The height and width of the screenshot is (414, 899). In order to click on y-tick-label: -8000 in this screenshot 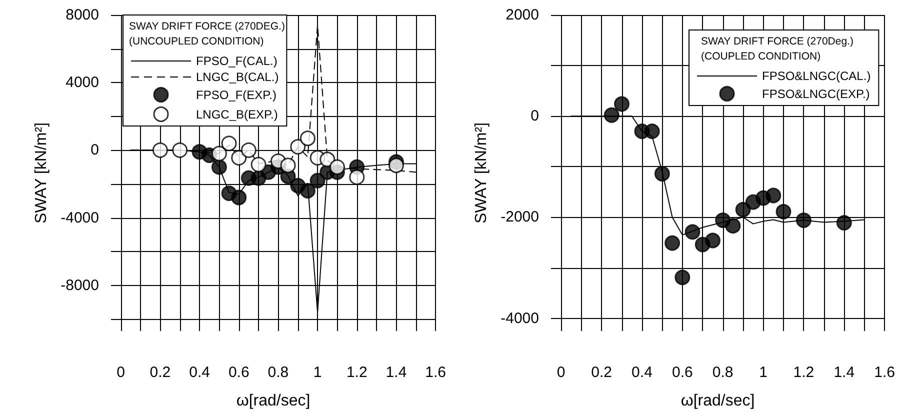, I will do `click(79, 285)`.